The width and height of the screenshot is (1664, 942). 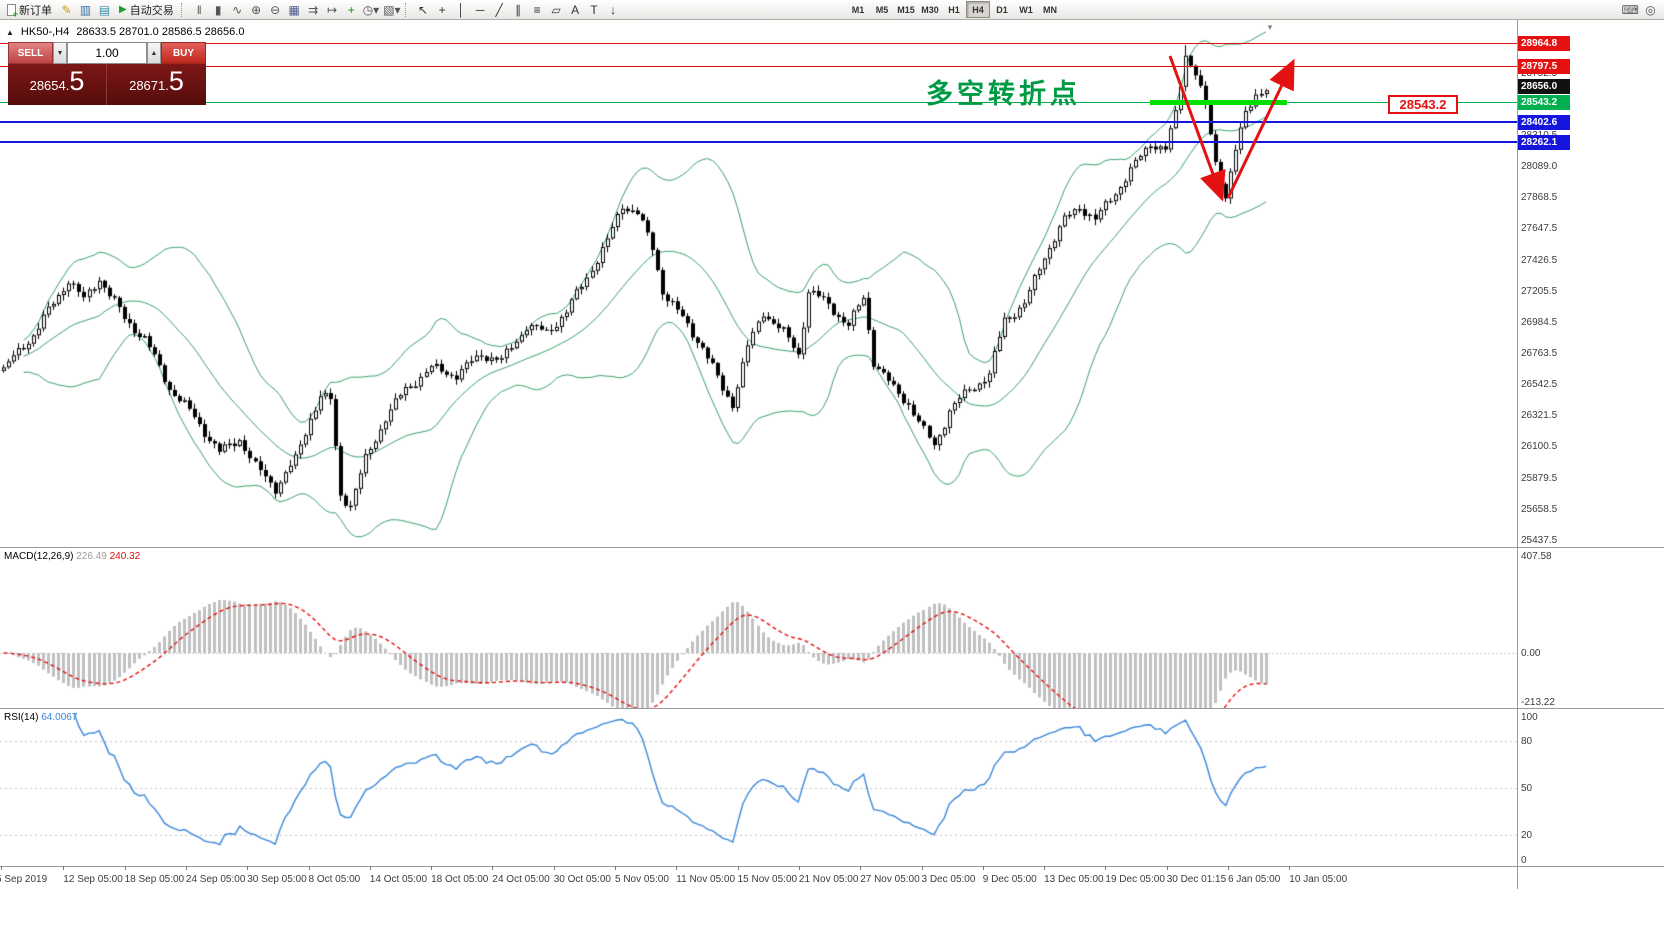 I want to click on macd-axis-label: 0.00, so click(x=1531, y=653).